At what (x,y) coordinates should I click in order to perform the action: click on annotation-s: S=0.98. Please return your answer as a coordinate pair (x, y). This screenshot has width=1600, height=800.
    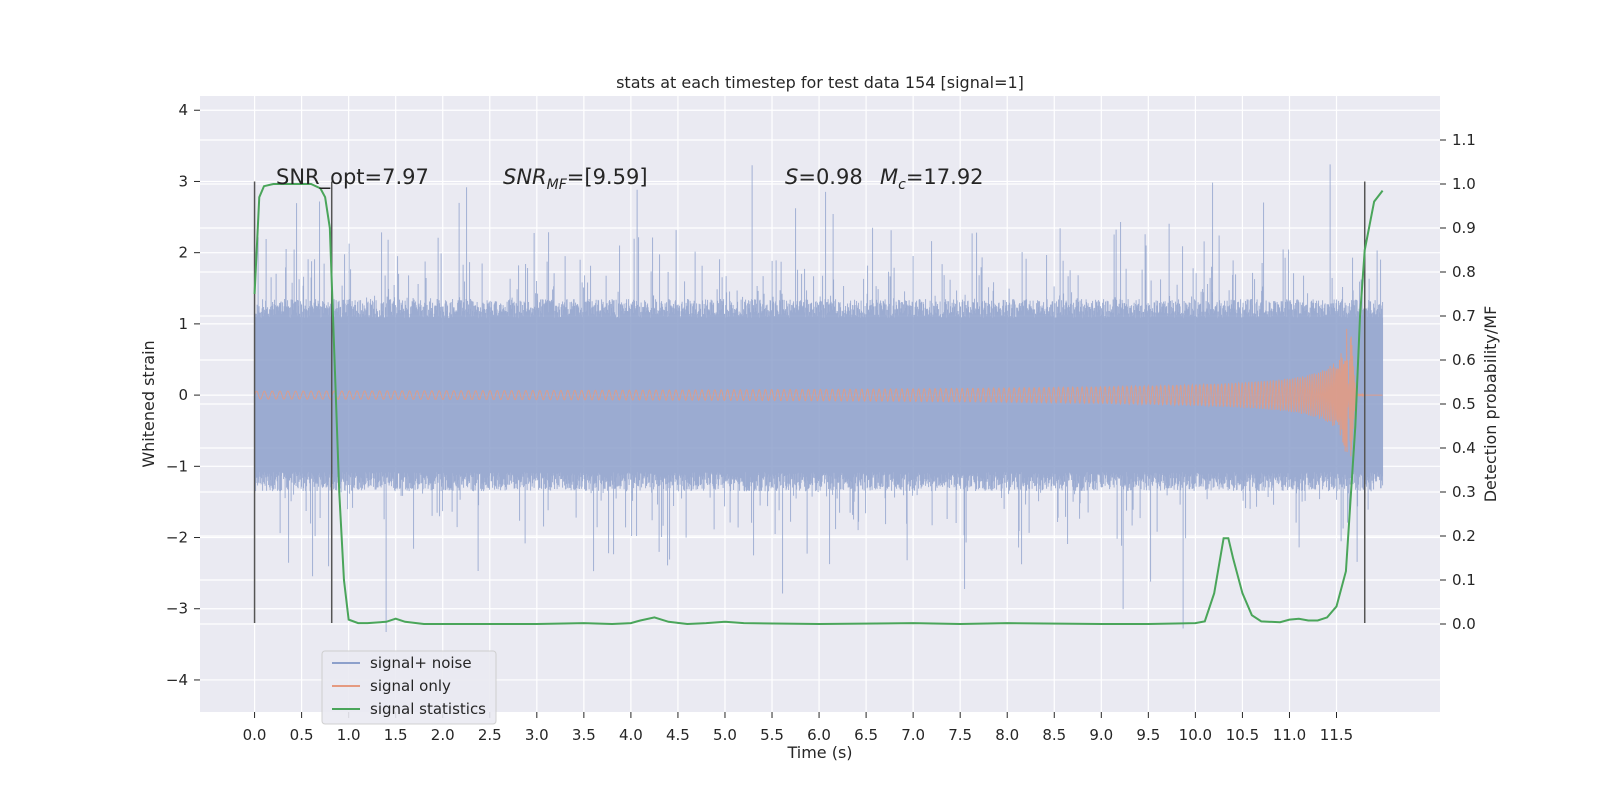
    Looking at the image, I should click on (824, 177).